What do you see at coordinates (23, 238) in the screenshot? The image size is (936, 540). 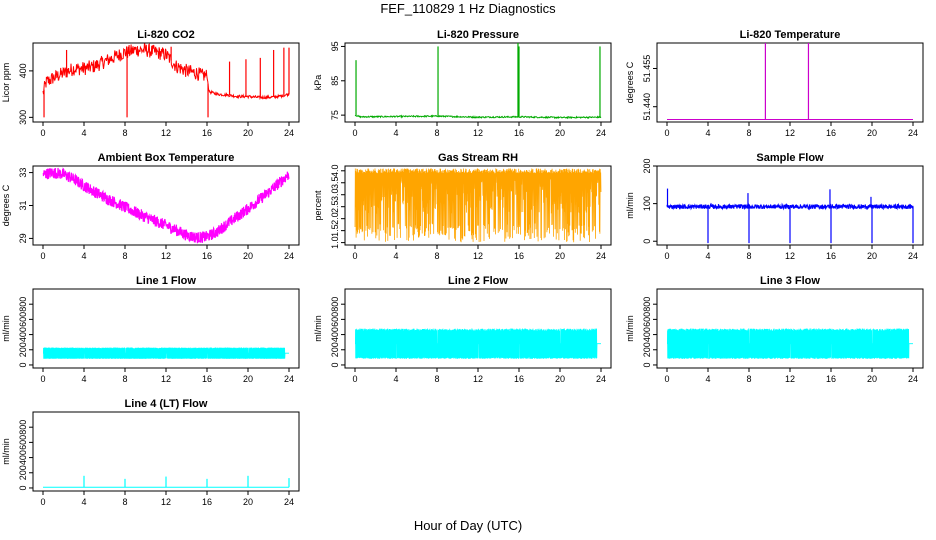 I see `y-tick-label: 29` at bounding box center [23, 238].